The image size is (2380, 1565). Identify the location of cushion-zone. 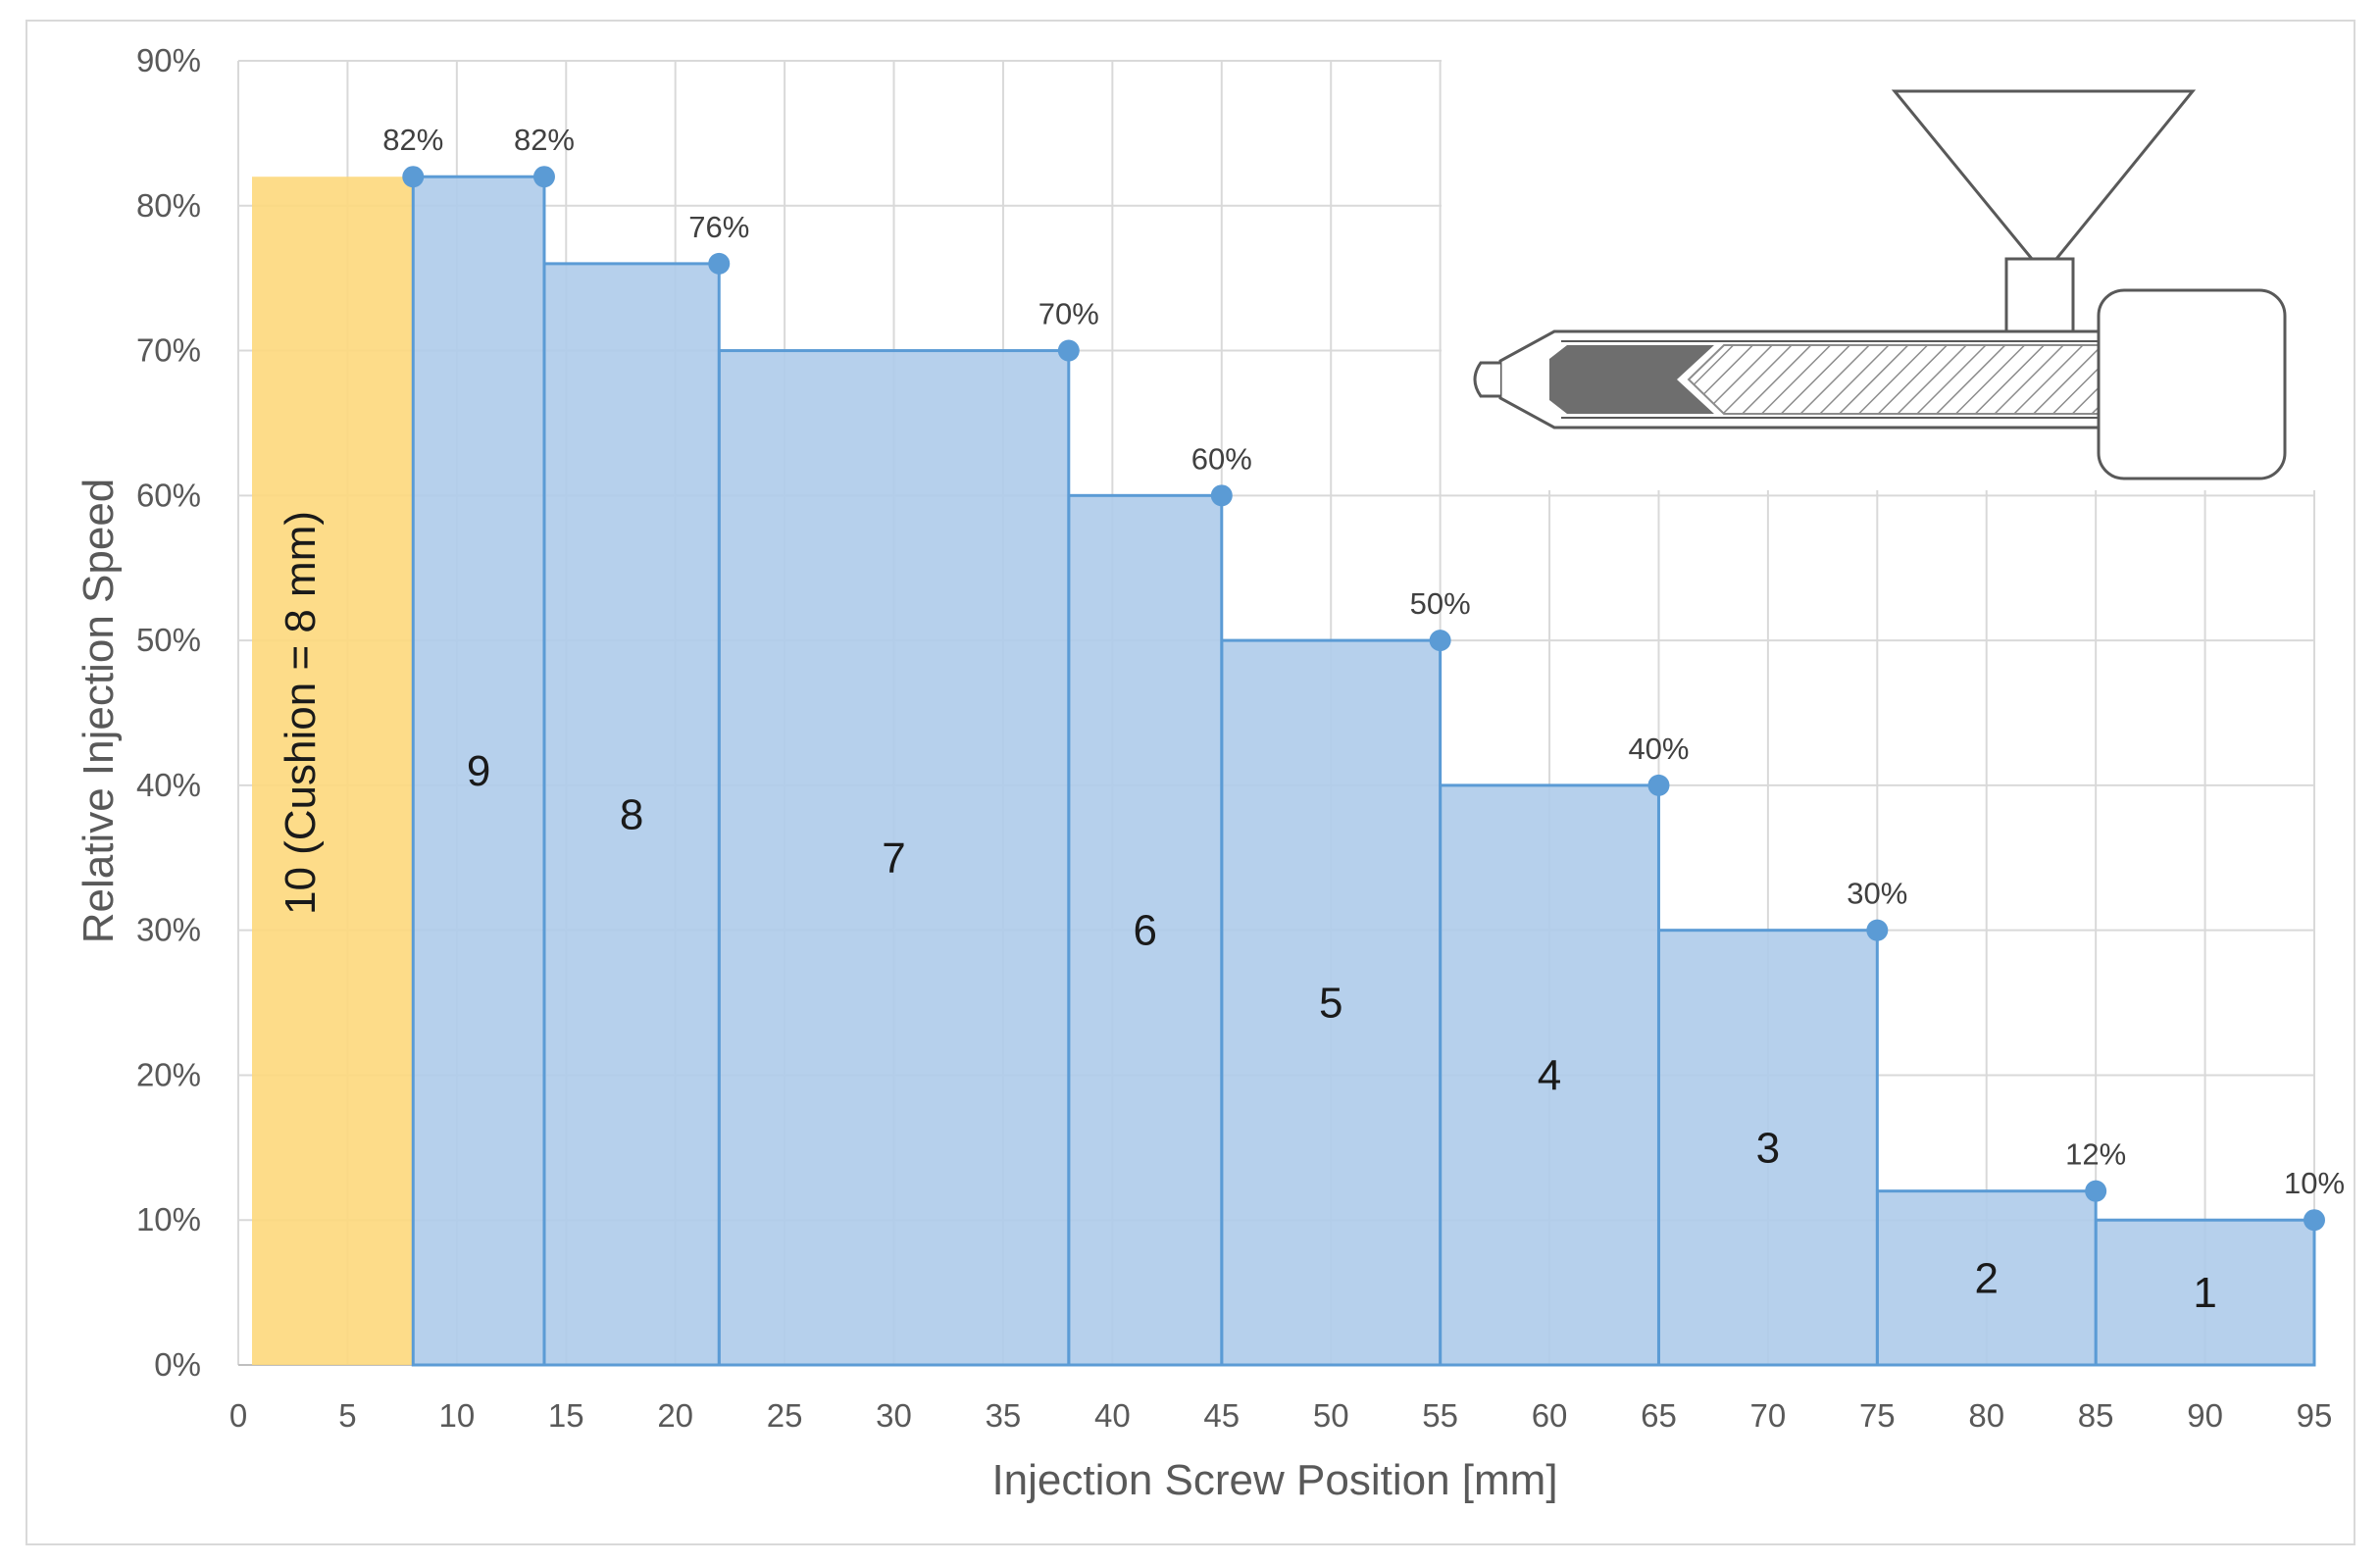
(333, 771).